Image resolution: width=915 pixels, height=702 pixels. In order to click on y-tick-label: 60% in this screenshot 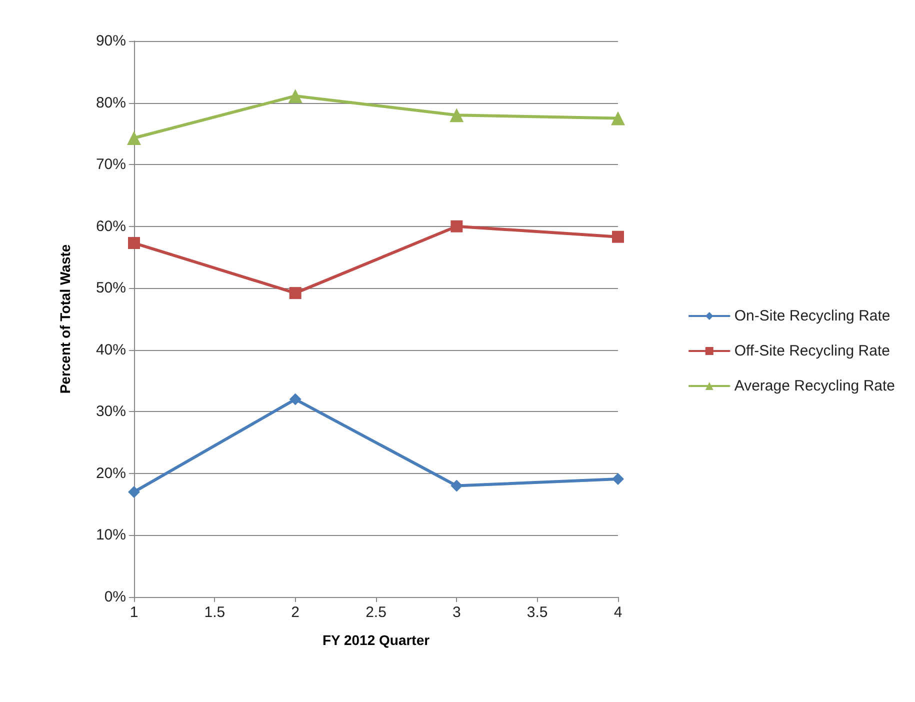, I will do `click(111, 226)`.